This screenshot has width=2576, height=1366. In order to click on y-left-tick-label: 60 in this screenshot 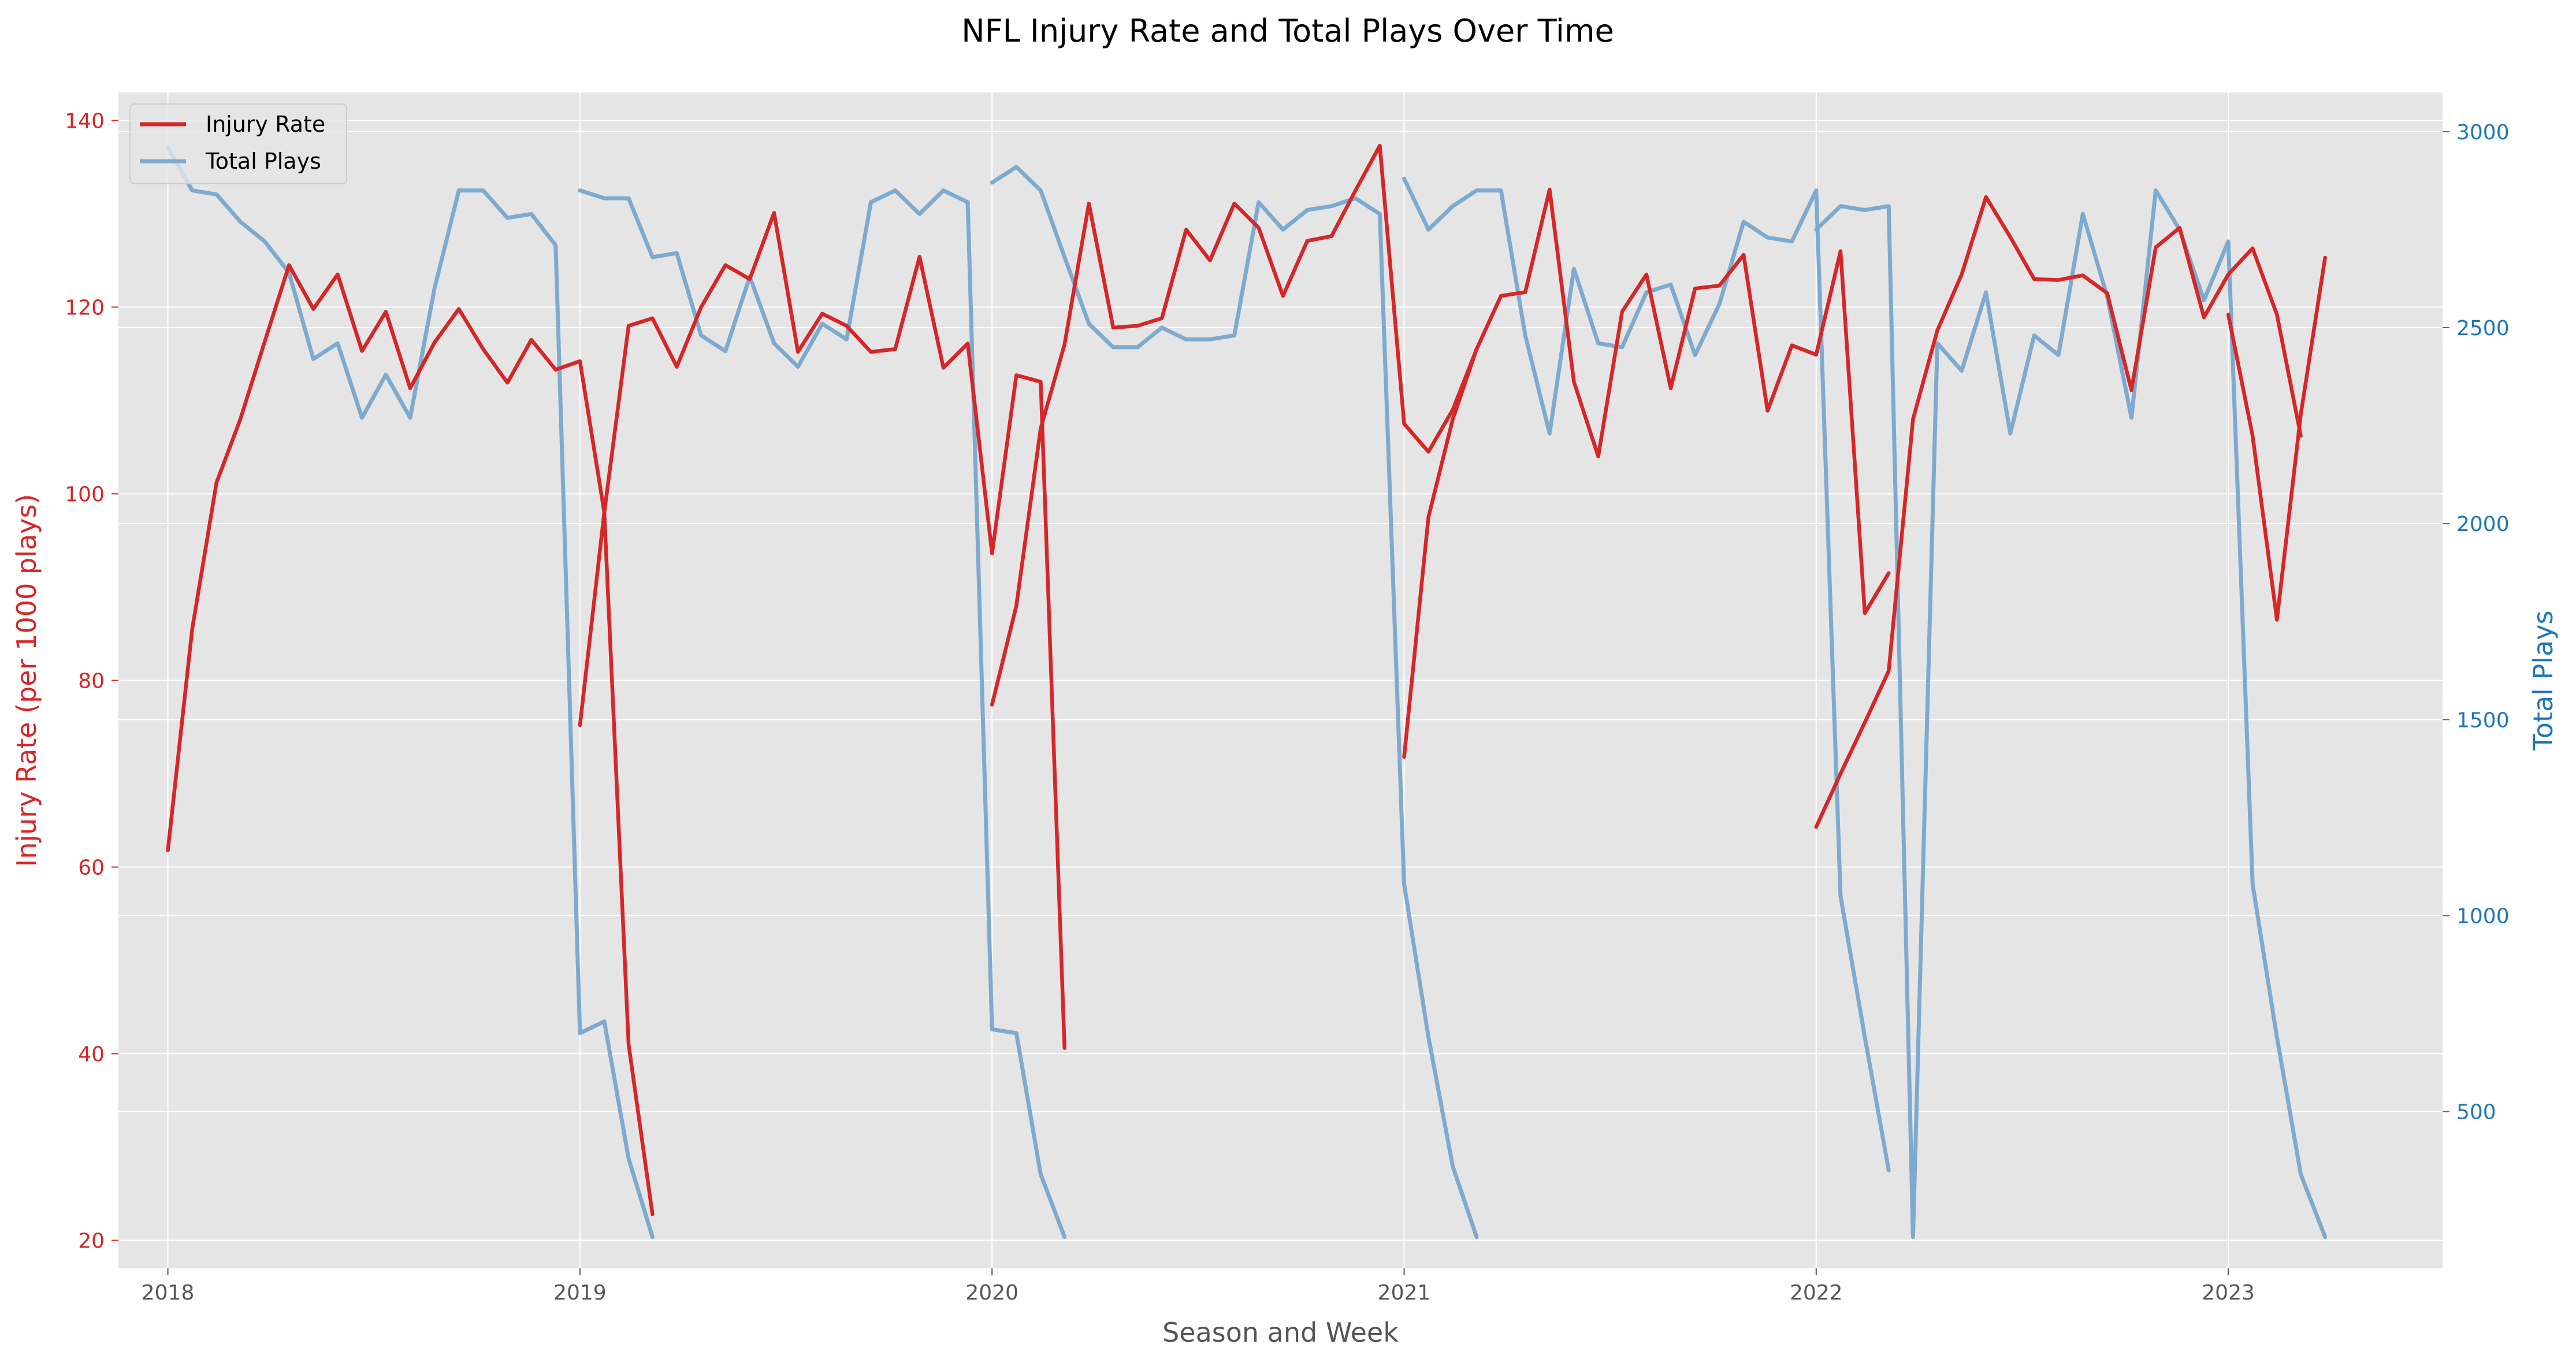, I will do `click(91, 868)`.